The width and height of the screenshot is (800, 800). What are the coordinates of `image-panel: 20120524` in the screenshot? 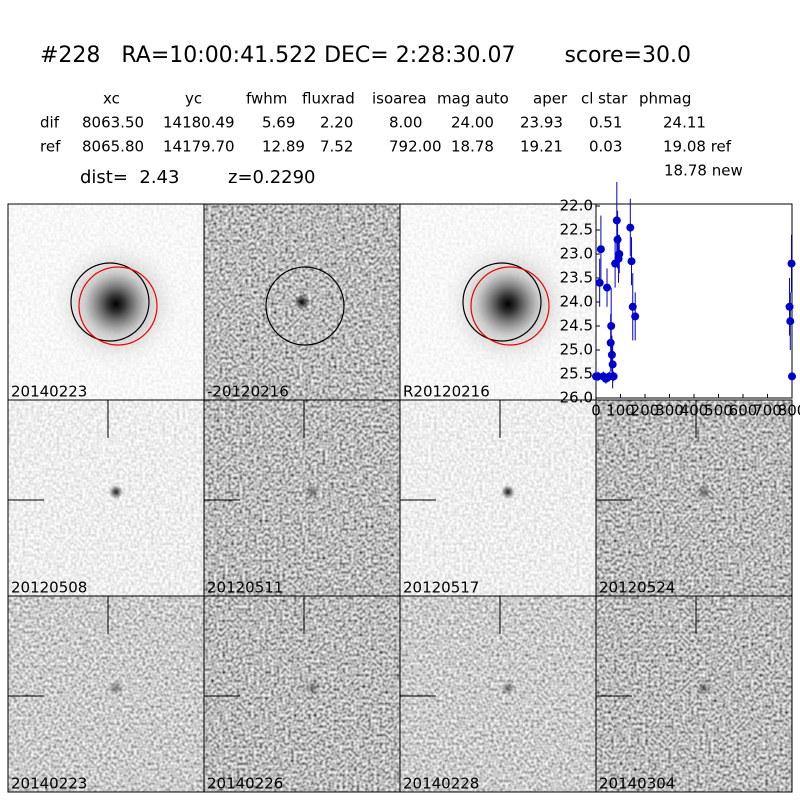 It's located at (694, 498).